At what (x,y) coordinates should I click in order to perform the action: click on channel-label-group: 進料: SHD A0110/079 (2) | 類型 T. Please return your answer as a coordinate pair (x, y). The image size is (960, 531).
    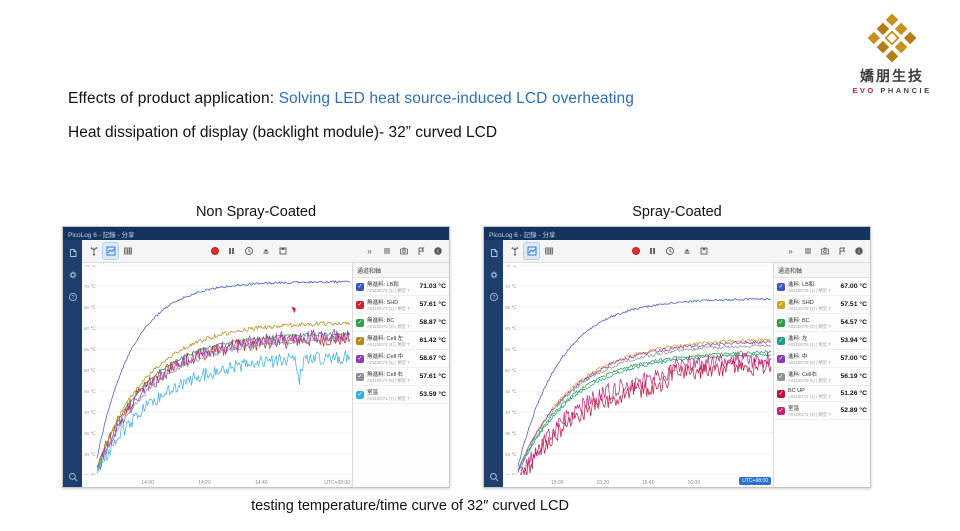
    Looking at the image, I should click on (812, 305).